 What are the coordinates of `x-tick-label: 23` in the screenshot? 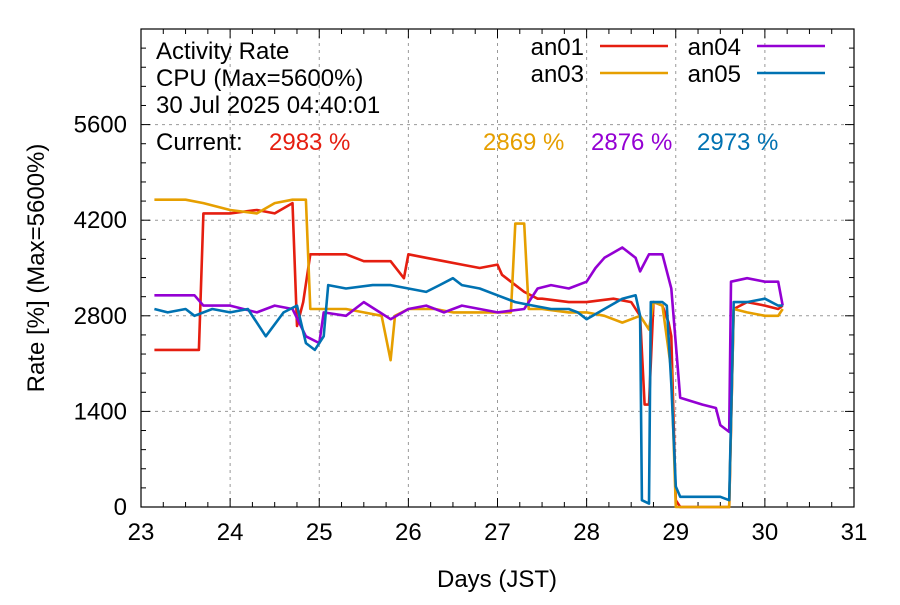 It's located at (141, 532).